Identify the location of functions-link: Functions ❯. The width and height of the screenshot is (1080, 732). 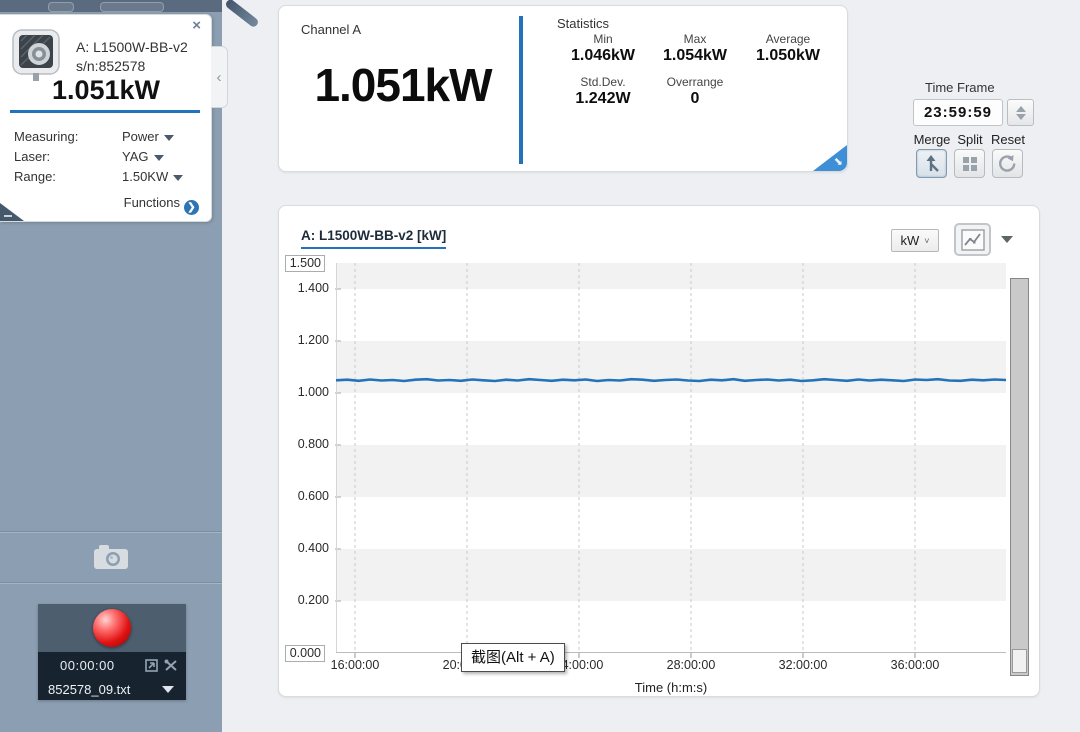
(161, 205).